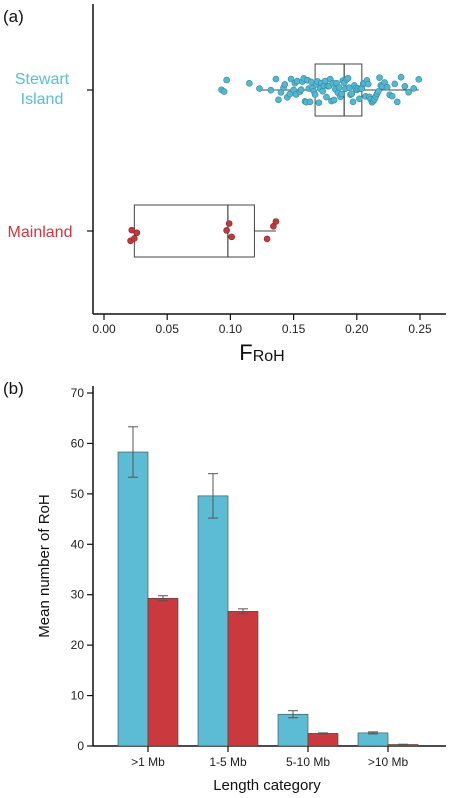 The width and height of the screenshot is (451, 798). Describe the element at coordinates (78, 544) in the screenshot. I see `y-tick-label: 40` at that location.